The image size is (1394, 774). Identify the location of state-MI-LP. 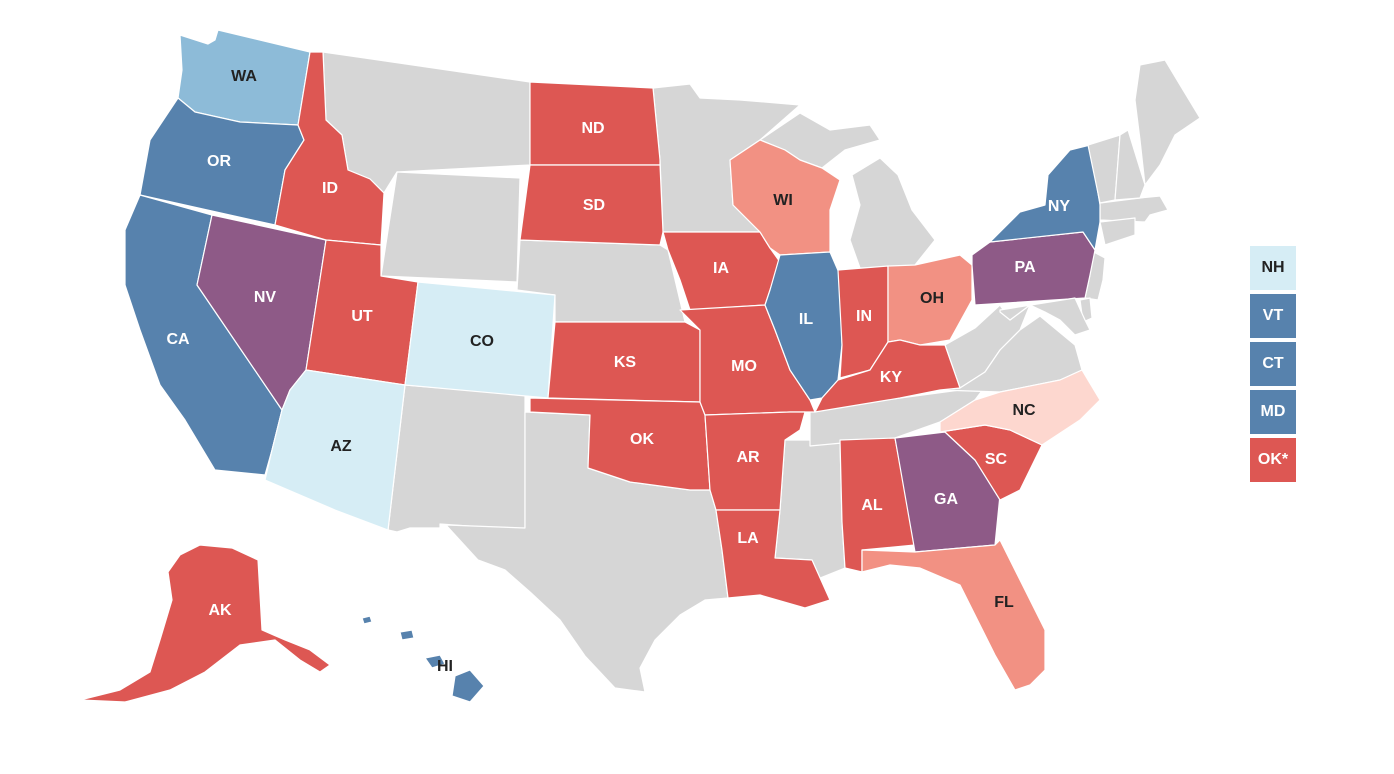
(892, 213).